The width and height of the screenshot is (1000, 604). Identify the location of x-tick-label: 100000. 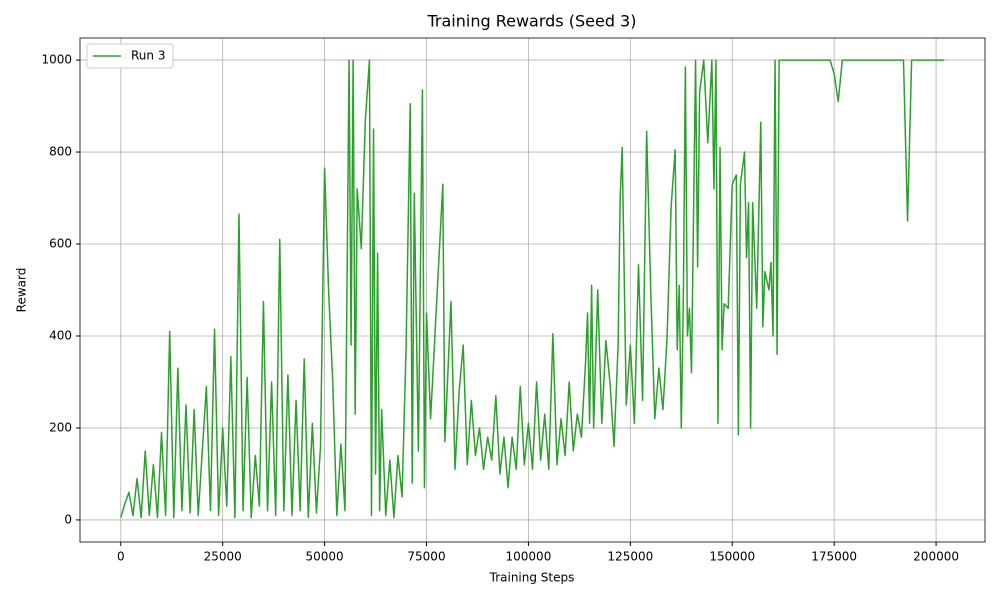
(529, 557).